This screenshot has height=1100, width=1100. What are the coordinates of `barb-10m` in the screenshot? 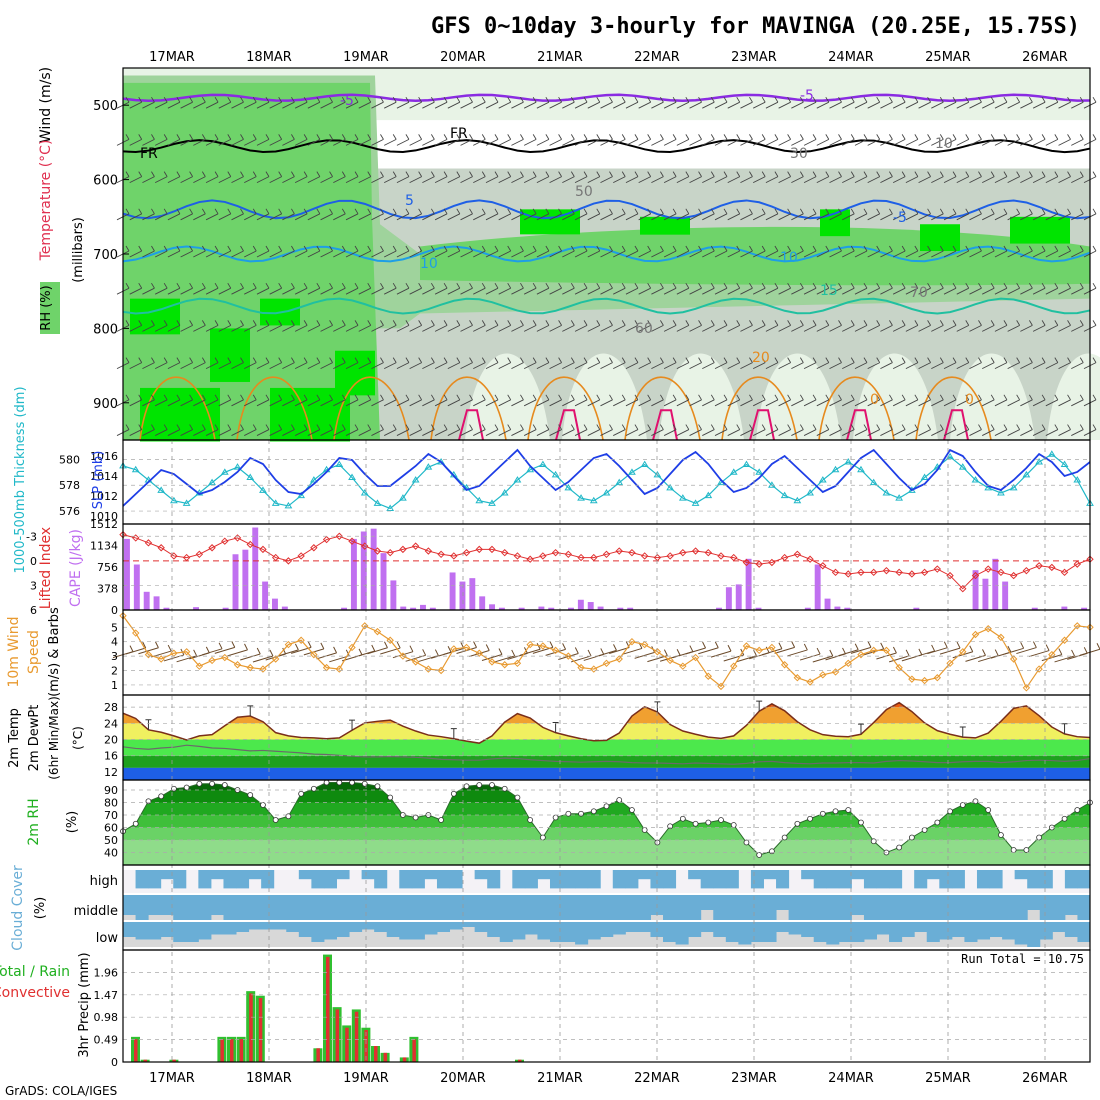 It's located at (721, 651).